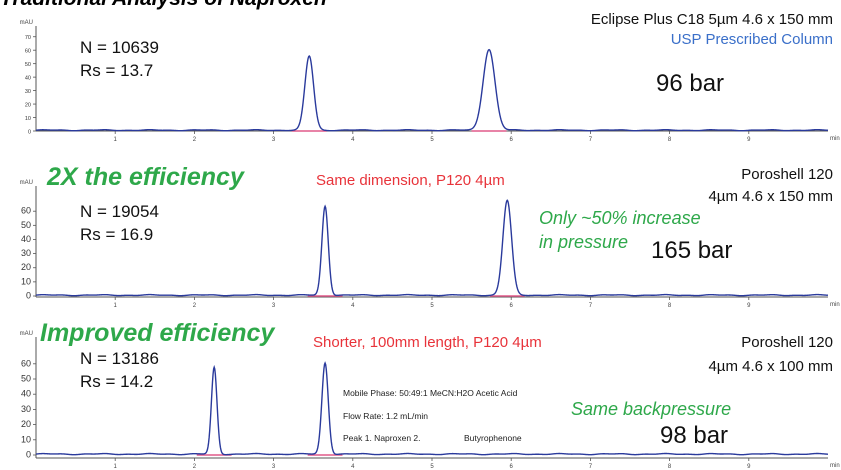 Image resolution: width=841 pixels, height=470 pixels. Describe the element at coordinates (432, 306) in the screenshot. I see `x-tick-label-2: 5` at that location.